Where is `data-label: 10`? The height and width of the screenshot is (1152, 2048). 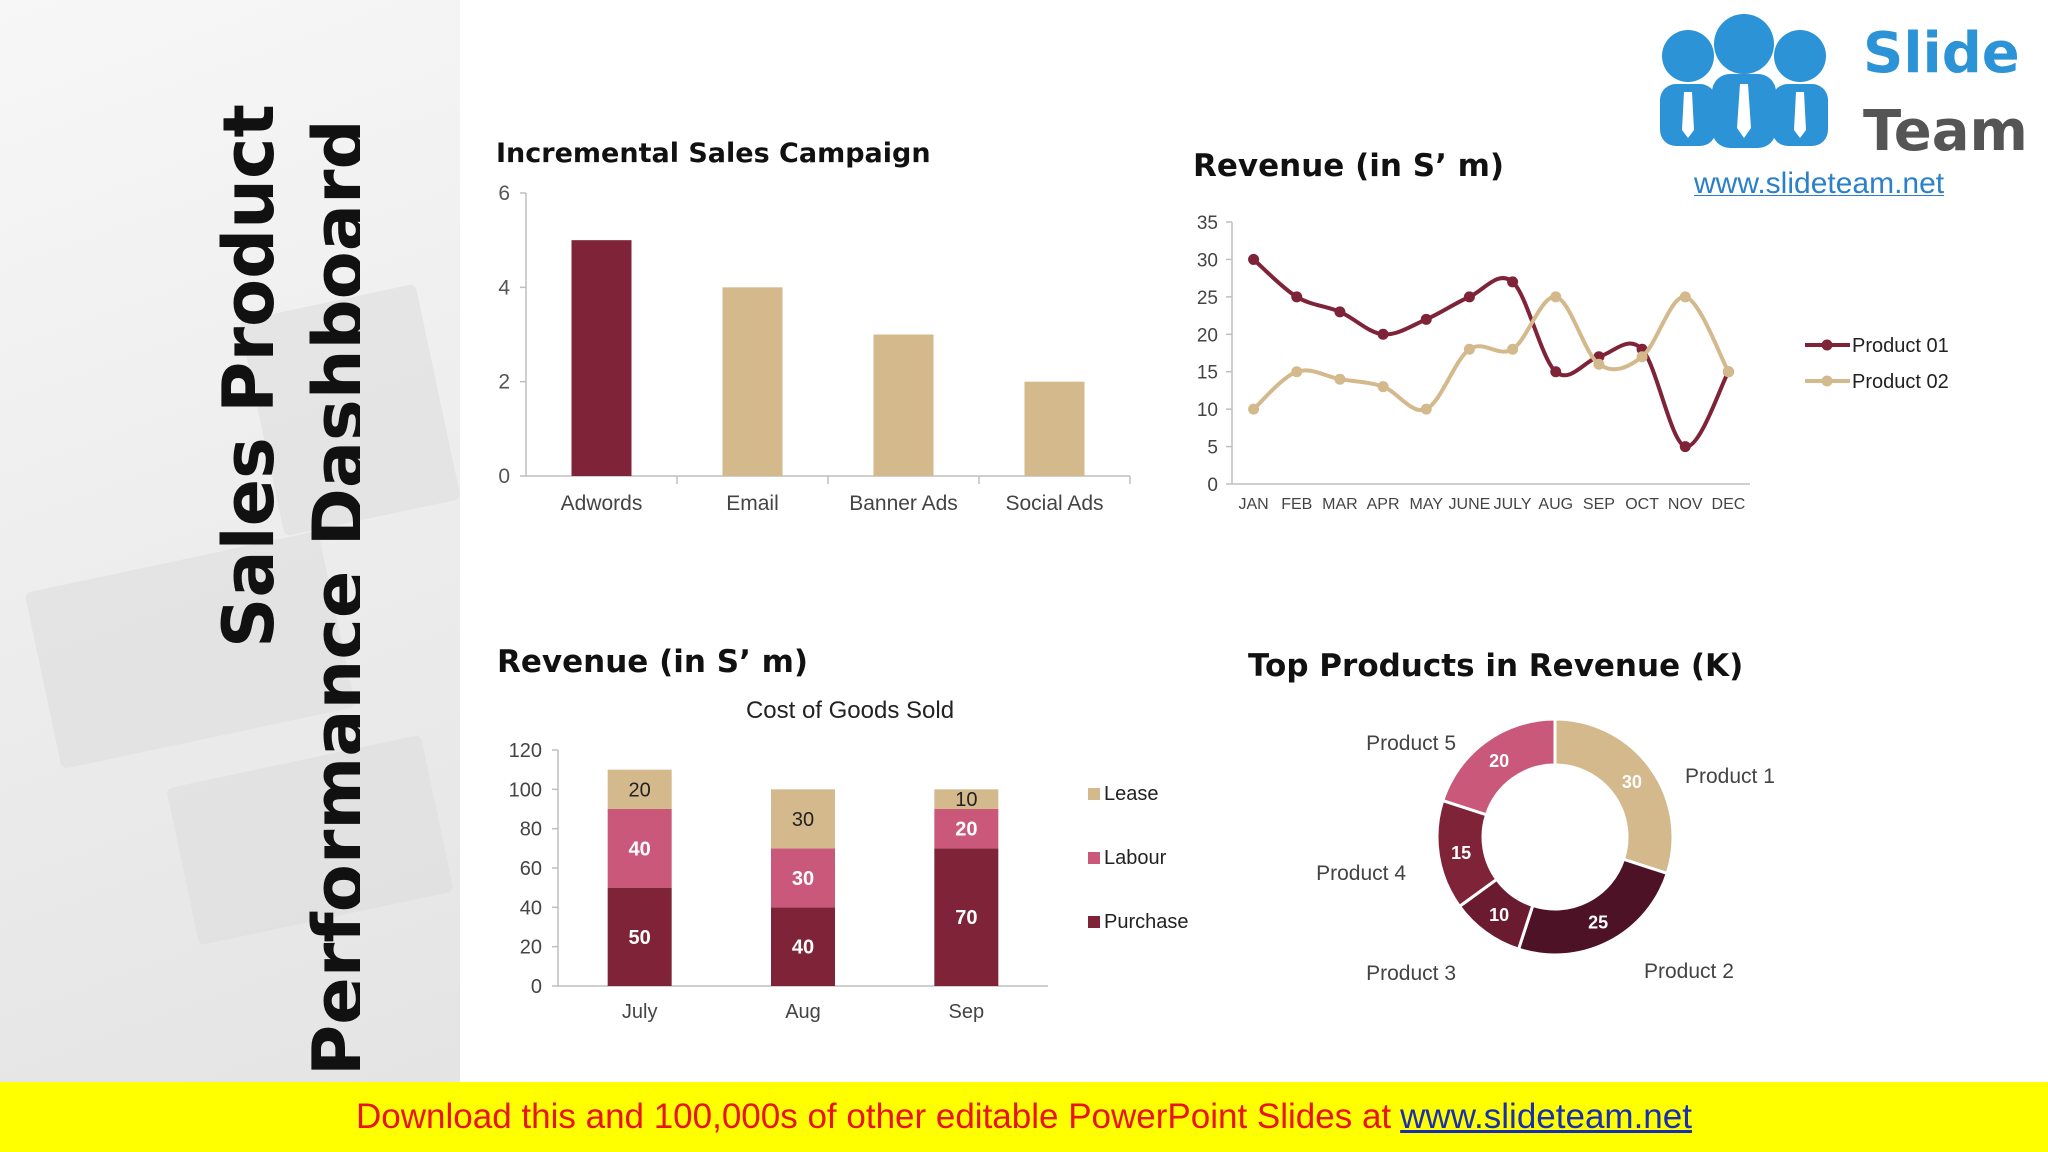 data-label: 10 is located at coordinates (966, 800).